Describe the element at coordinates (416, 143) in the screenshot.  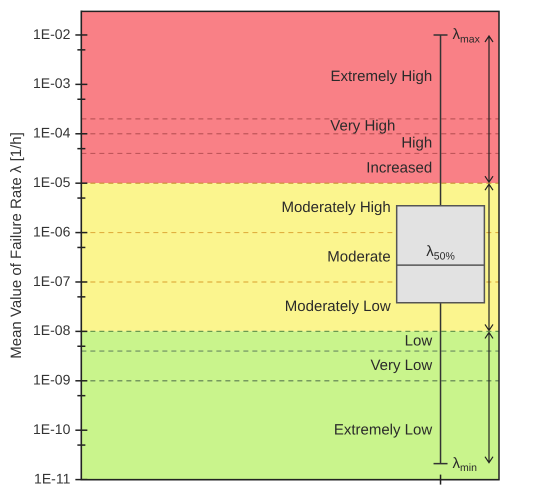
I see `annotation: High` at that location.